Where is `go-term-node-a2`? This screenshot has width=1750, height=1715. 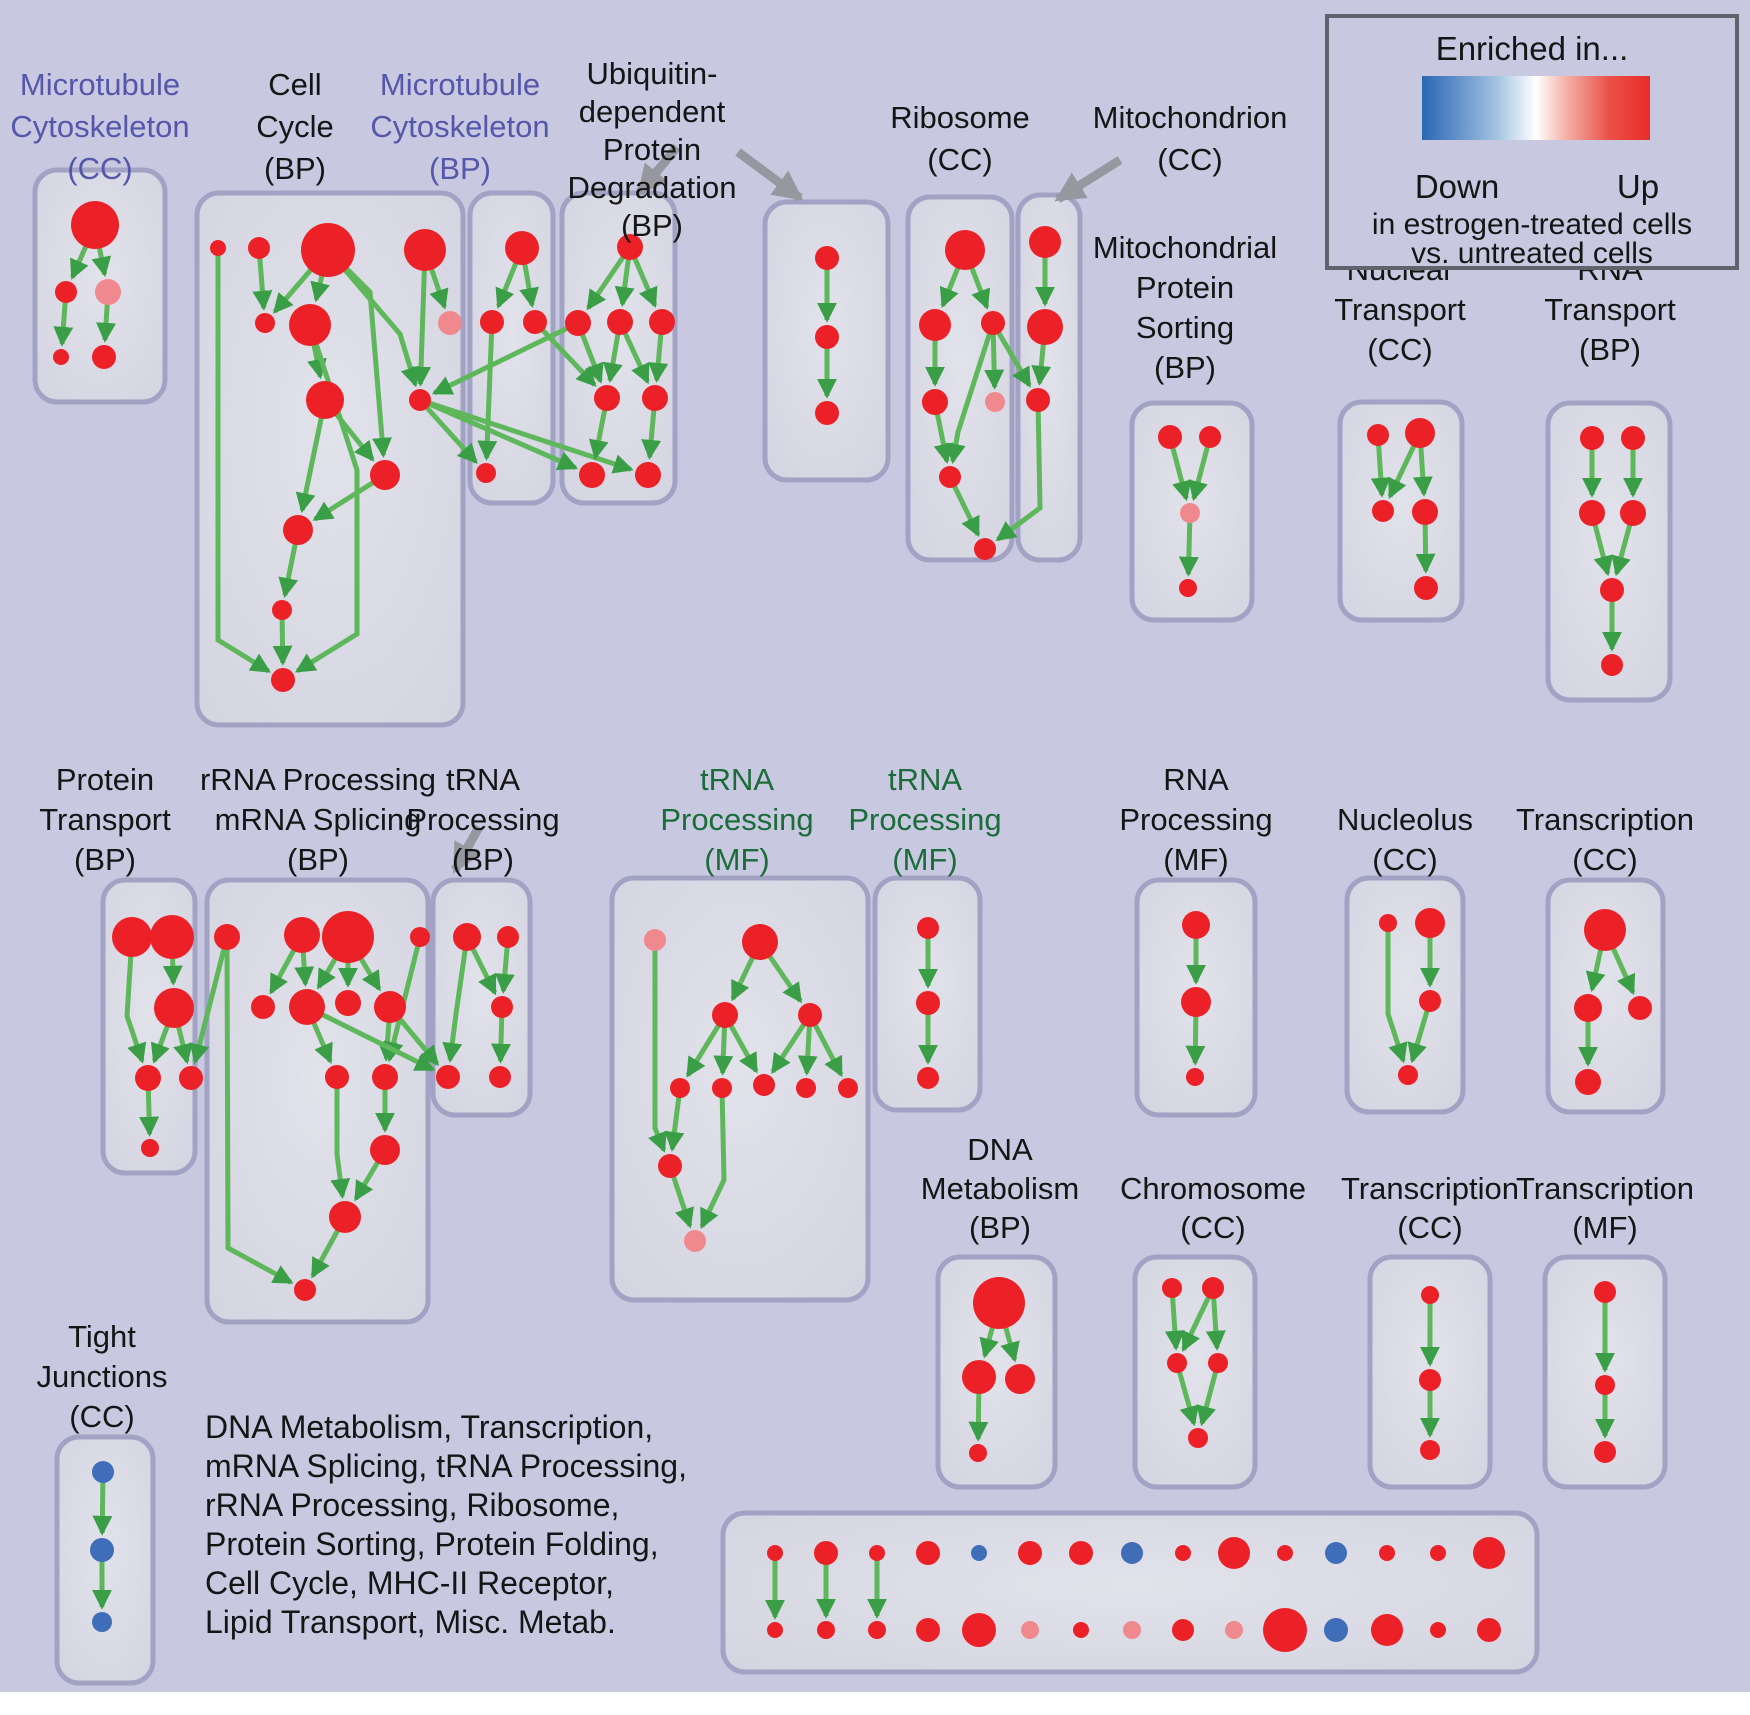 go-term-node-a2 is located at coordinates (108, 292).